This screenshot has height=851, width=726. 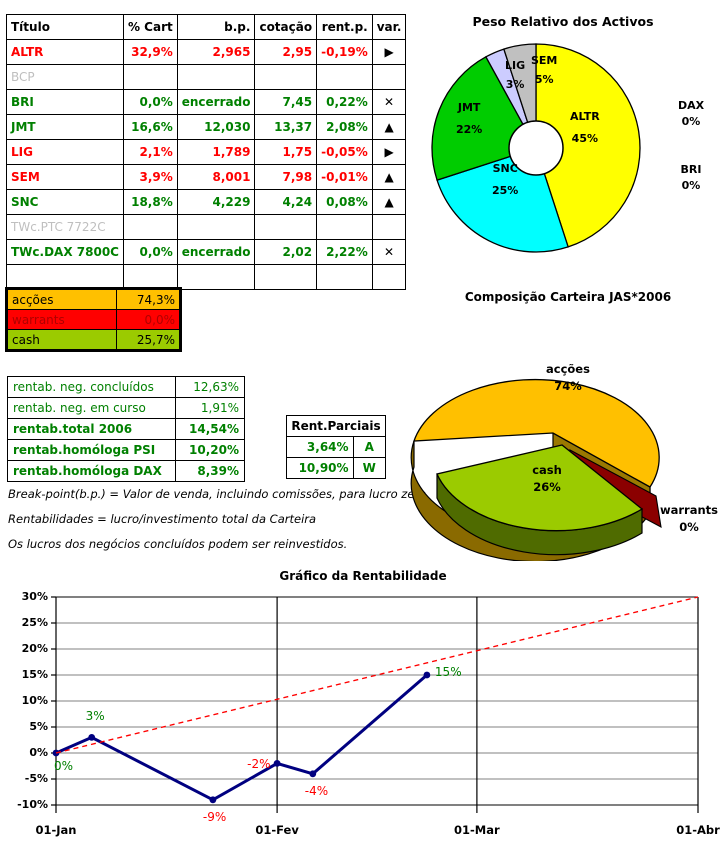 I want to click on cell-cotacao: 2,02, so click(x=286, y=252).